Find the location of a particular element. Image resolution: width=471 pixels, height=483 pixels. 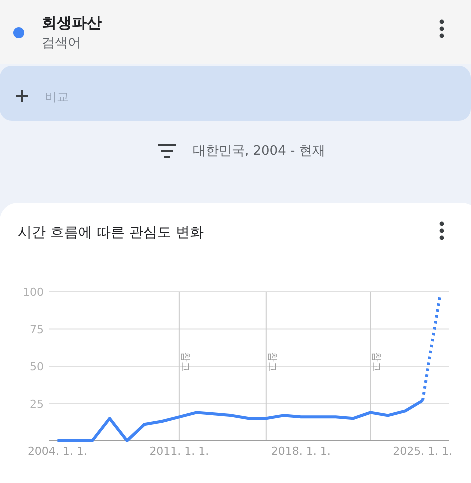

text: 검색어 is located at coordinates (61, 43).